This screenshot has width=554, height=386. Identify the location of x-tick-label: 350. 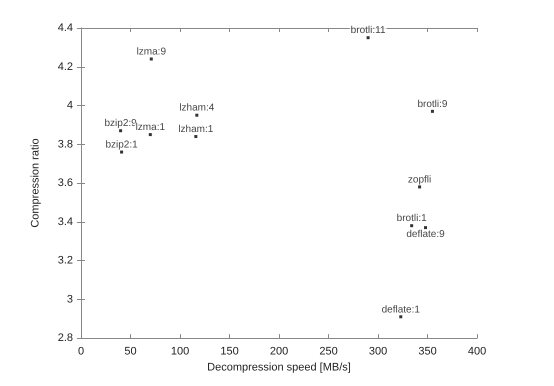
(427, 352).